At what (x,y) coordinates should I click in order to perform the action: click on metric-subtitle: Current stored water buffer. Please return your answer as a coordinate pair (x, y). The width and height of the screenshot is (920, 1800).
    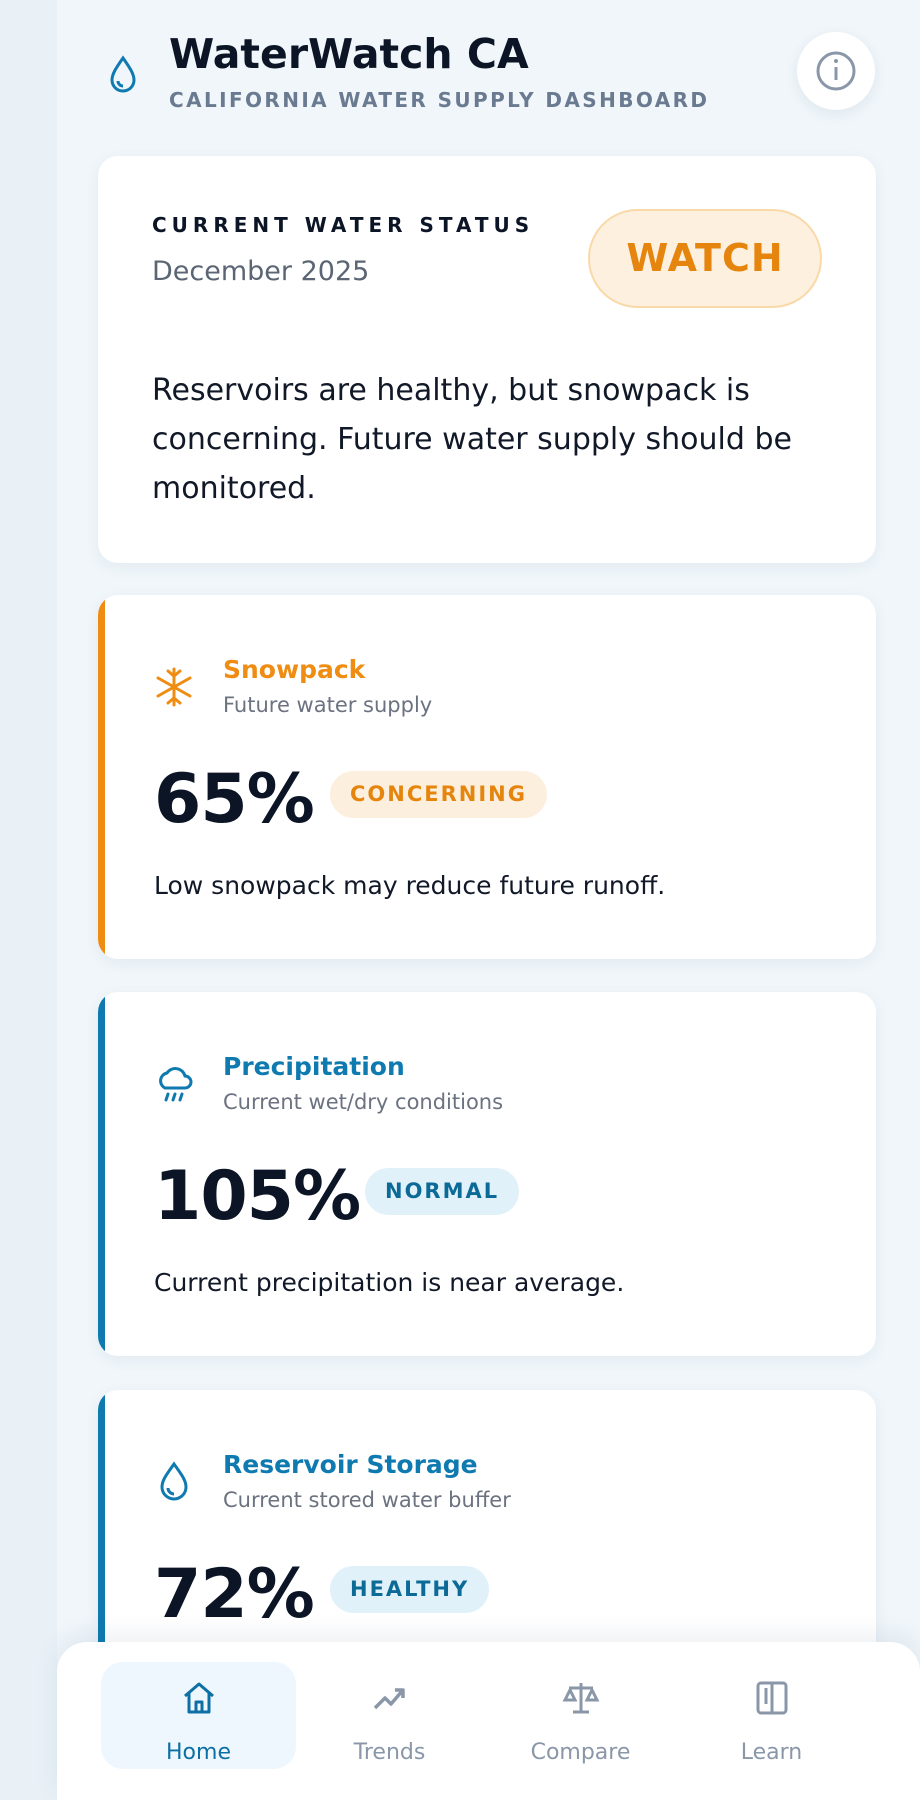
    Looking at the image, I should click on (367, 1500).